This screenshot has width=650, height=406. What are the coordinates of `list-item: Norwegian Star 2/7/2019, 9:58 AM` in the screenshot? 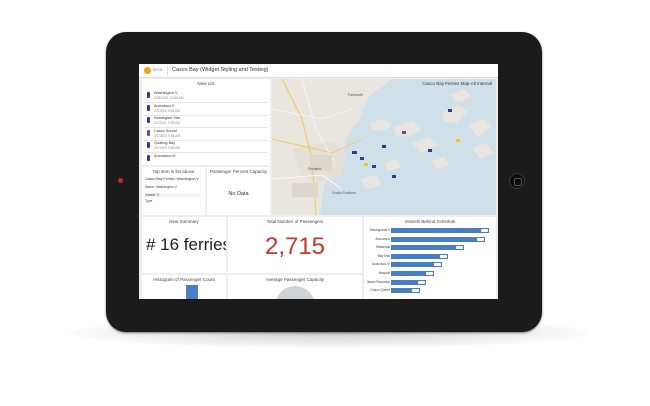 It's located at (206, 121).